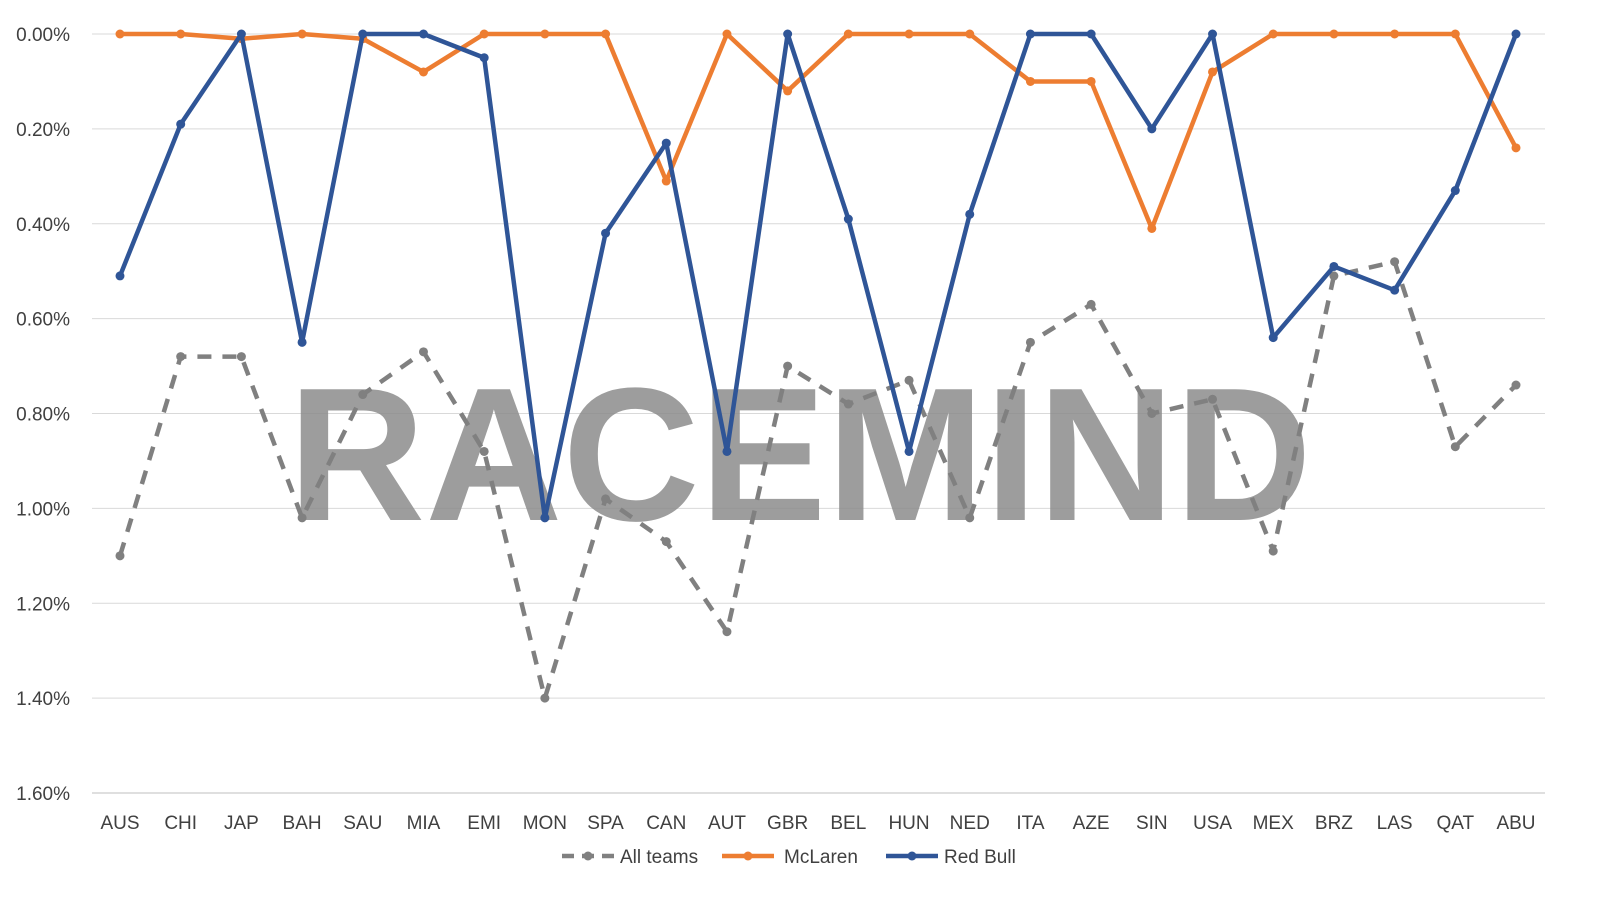 This screenshot has width=1617, height=915. I want to click on data-point-red-bull-sau, so click(363, 34).